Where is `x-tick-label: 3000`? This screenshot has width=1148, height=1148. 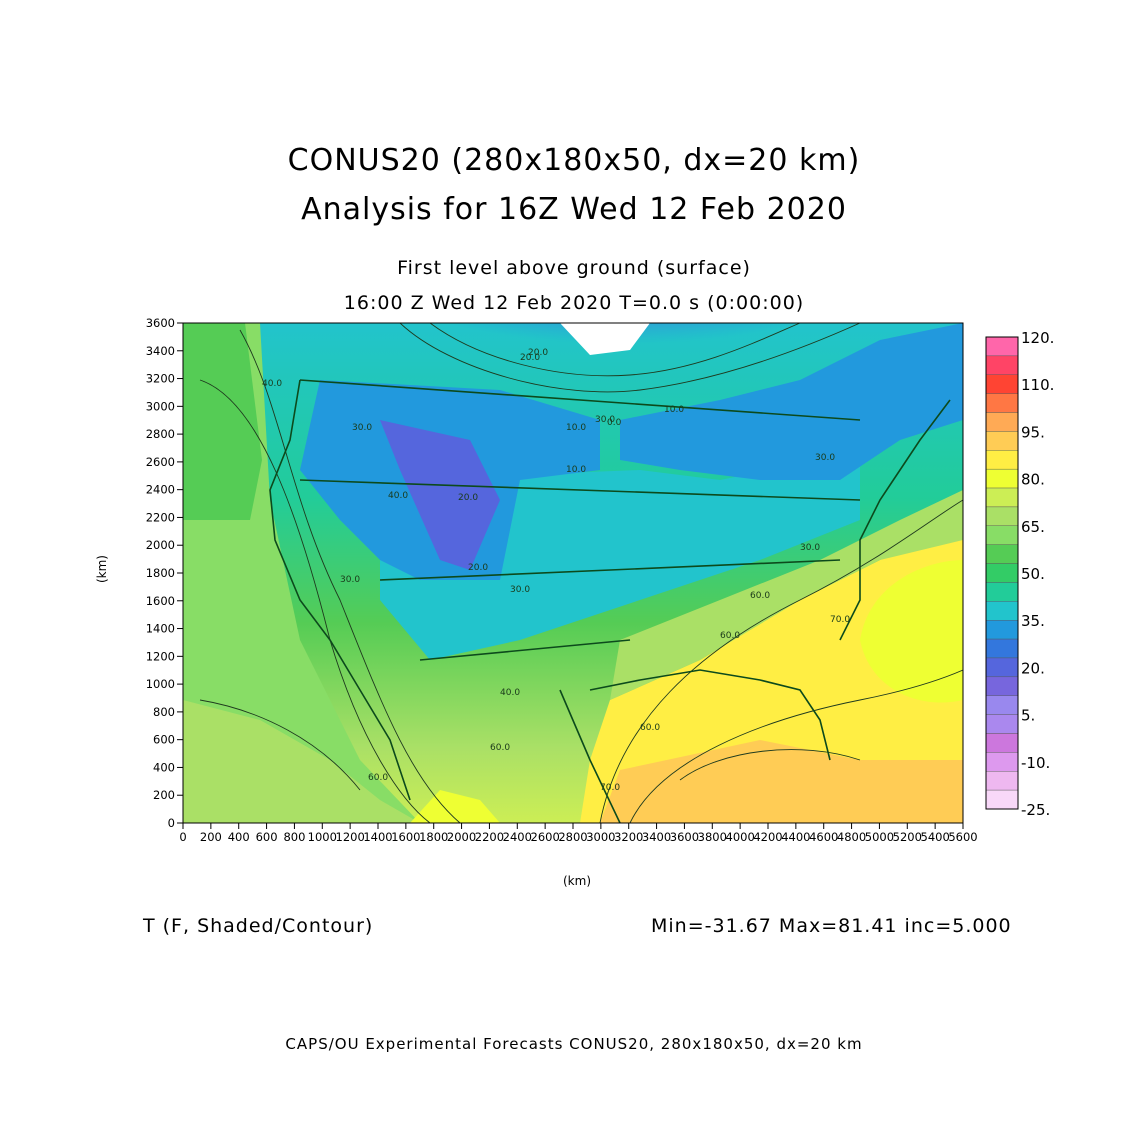 x-tick-label: 3000 is located at coordinates (600, 837).